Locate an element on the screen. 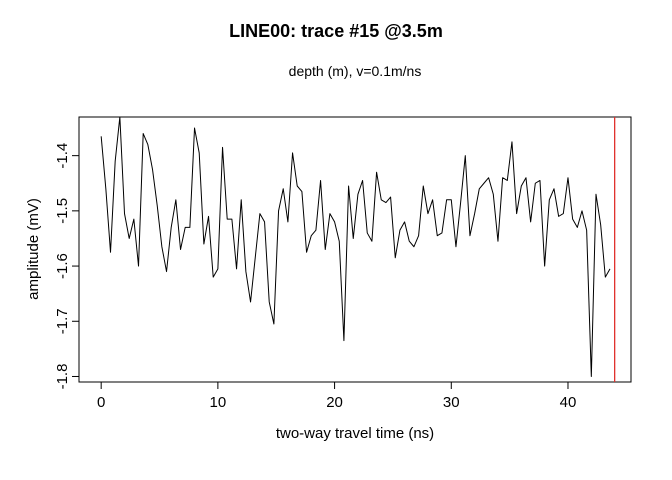 The image size is (672, 480). y-tick-label: -1.5 is located at coordinates (62, 211).